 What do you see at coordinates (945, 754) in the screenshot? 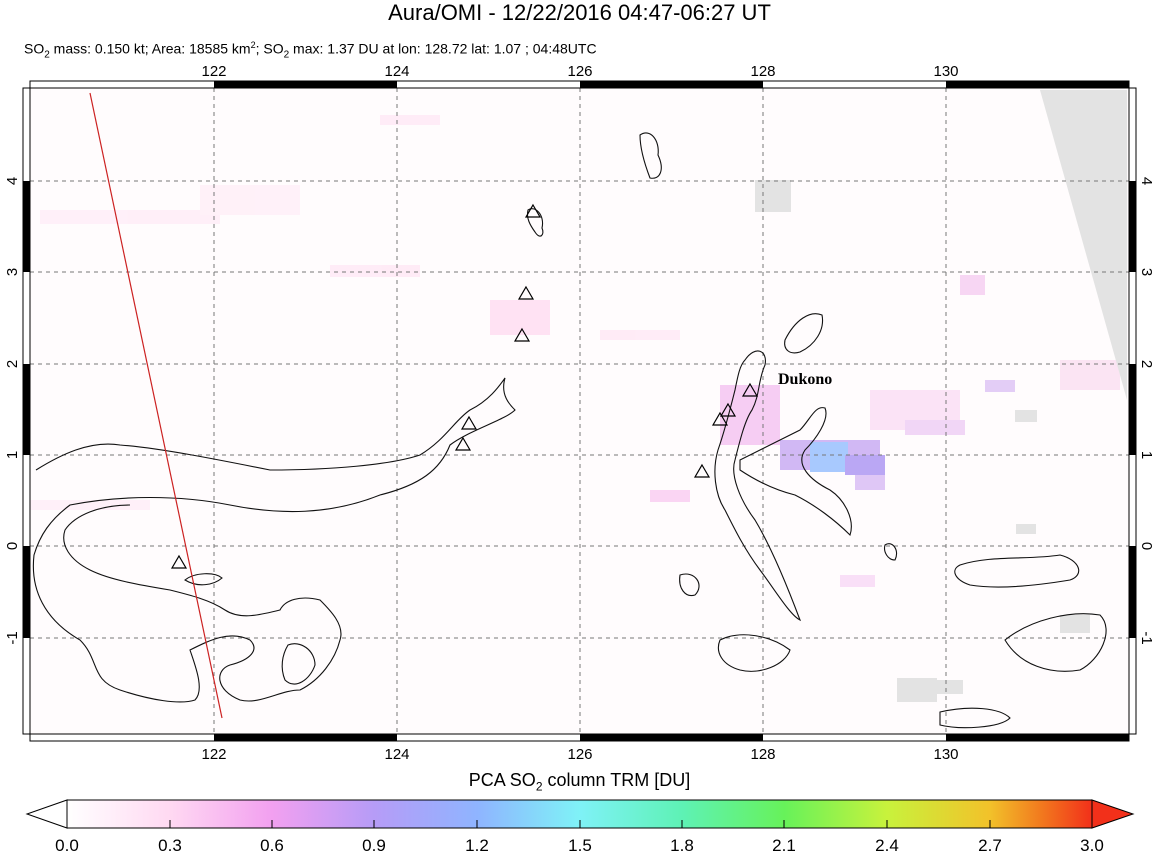
I see `lon-tick-label-bottom: 130` at bounding box center [945, 754].